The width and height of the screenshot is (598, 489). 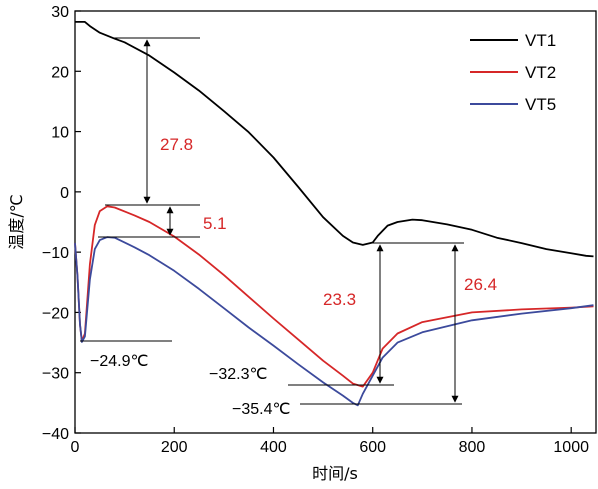 I want to click on x-tick-label: 1000, so click(x=571, y=447).